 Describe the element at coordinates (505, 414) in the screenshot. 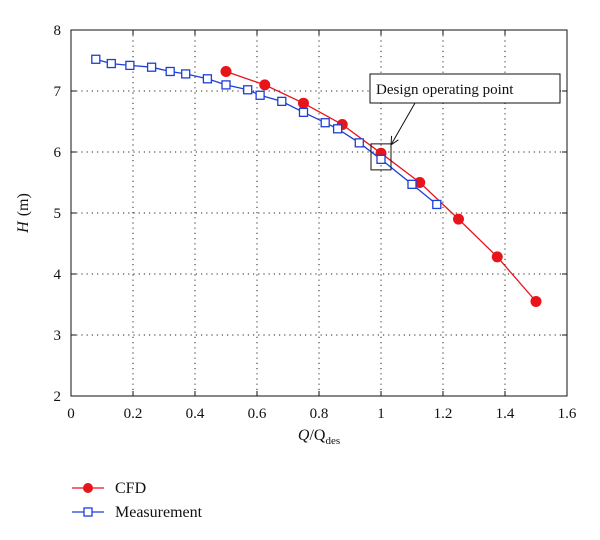

I see `x-tick-label-7: 1.4` at that location.